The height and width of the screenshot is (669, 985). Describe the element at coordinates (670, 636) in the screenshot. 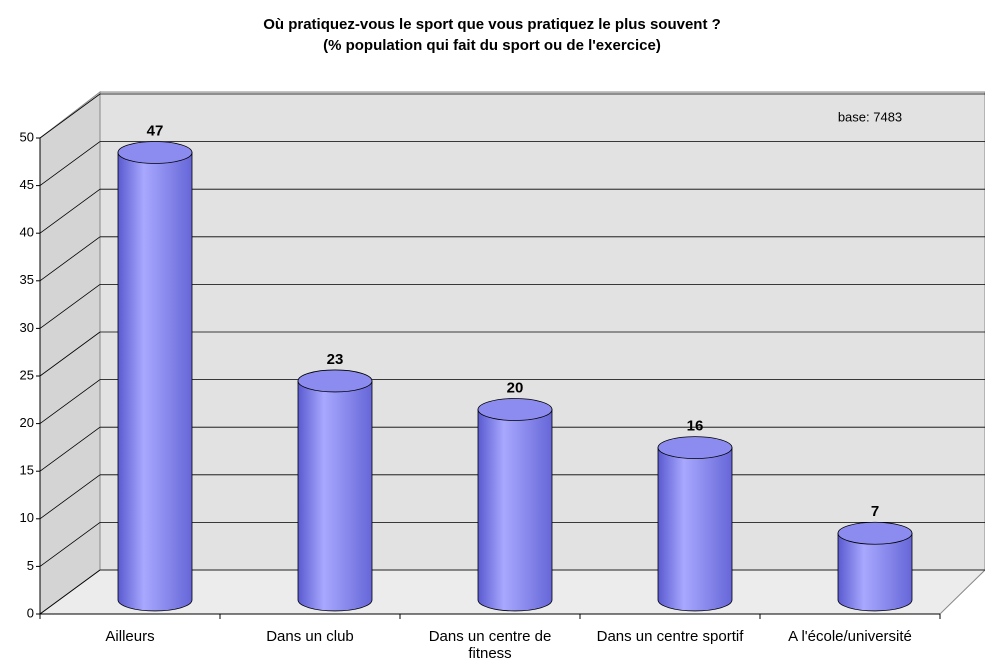

I see `x-tick-label: Dans un centre sportif` at that location.